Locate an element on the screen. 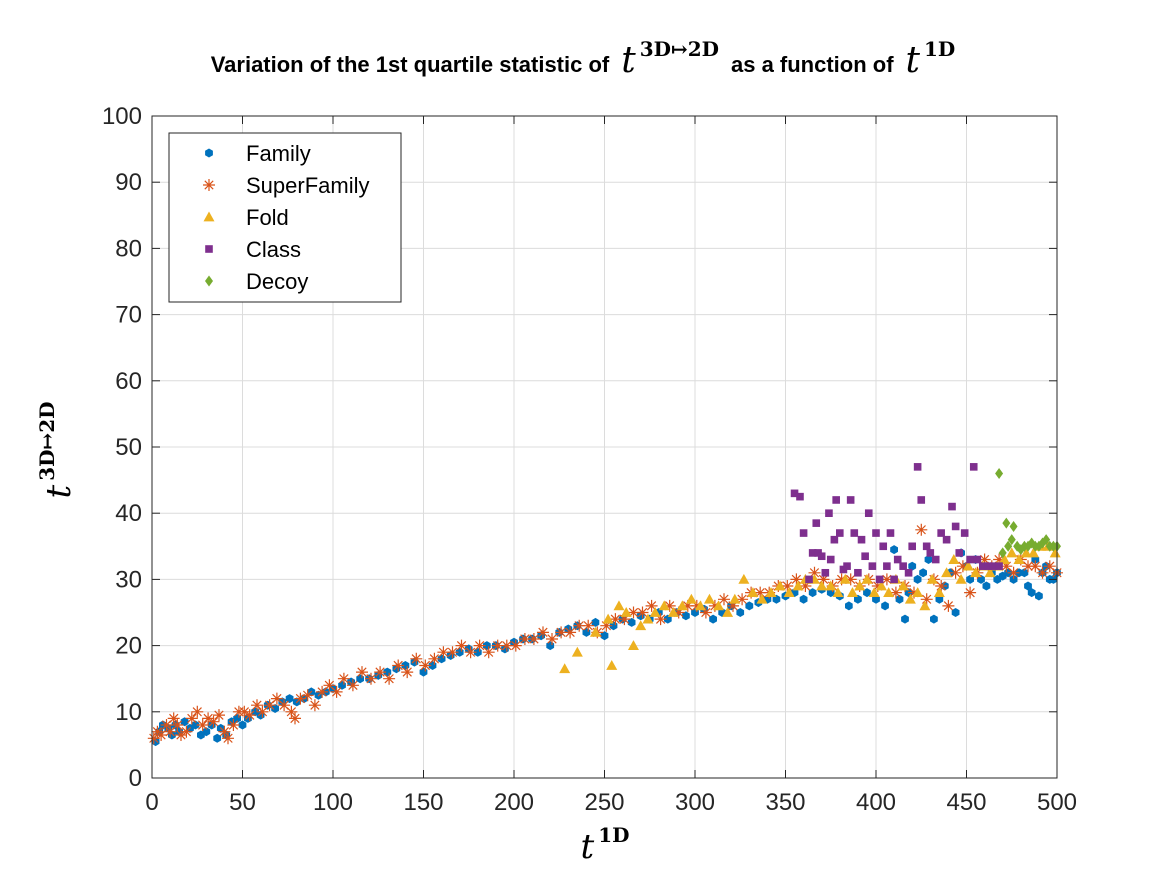 The image size is (1167, 875). x-tick-label: 100 is located at coordinates (333, 802).